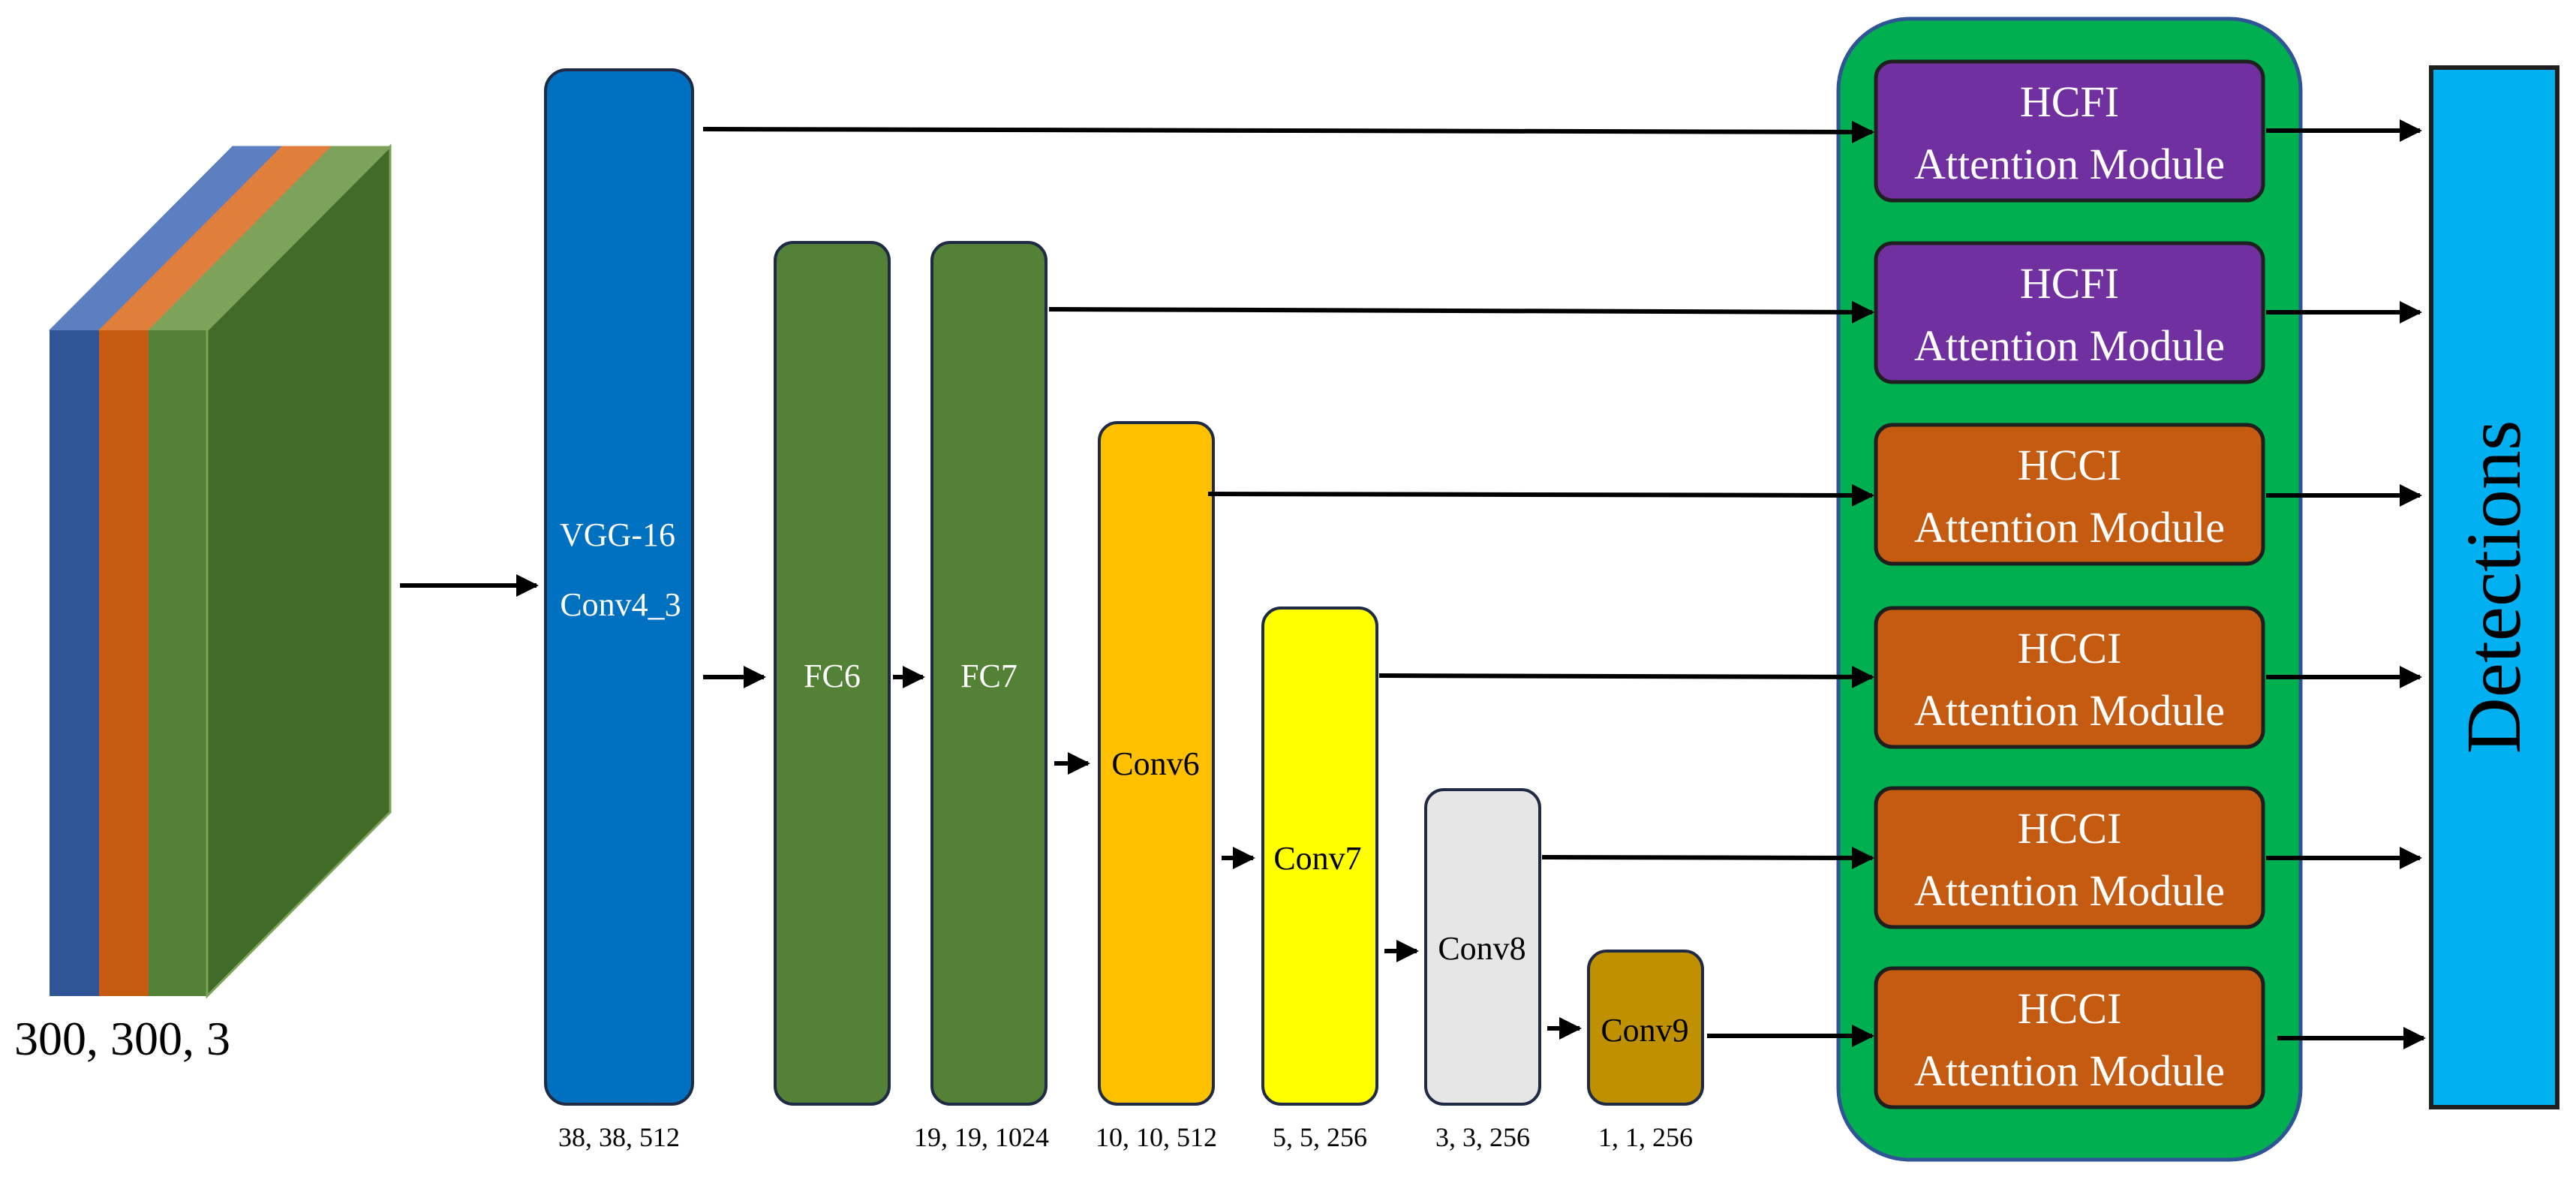 The height and width of the screenshot is (1189, 2576). What do you see at coordinates (2069, 164) in the screenshot?
I see `attention-module-1-subtitle: Attention Module` at bounding box center [2069, 164].